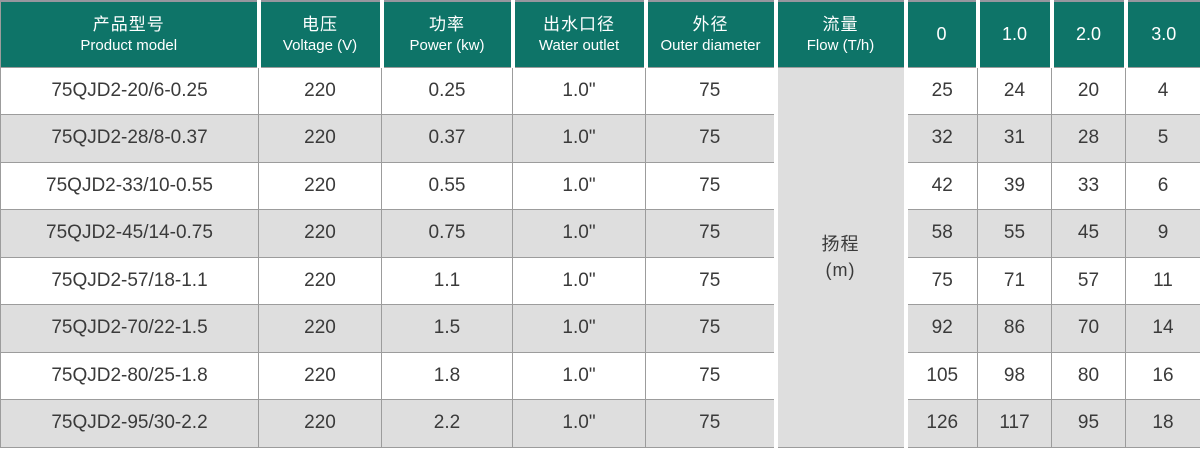 The height and width of the screenshot is (451, 1200). I want to click on col-header-power: 功率 Power (kw), so click(447, 34).